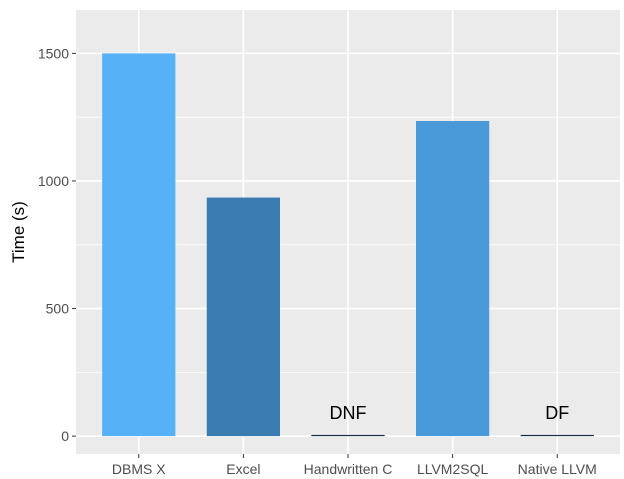 Image resolution: width=624 pixels, height=479 pixels. Describe the element at coordinates (18, 232) in the screenshot. I see `y-axis-title: Time (s)` at that location.